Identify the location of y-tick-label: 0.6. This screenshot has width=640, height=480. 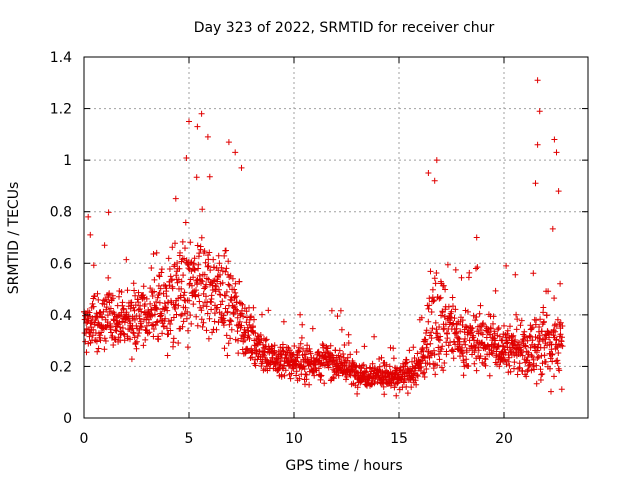
(61, 264).